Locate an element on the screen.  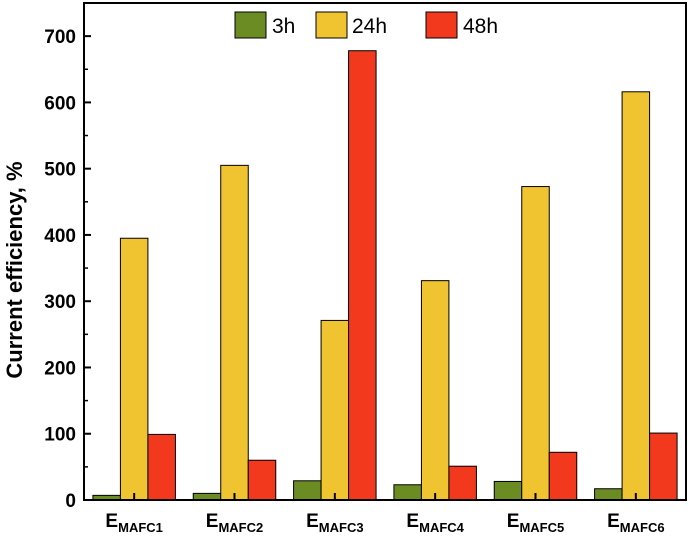
y-tick-label-0: 0 is located at coordinates (70, 501).